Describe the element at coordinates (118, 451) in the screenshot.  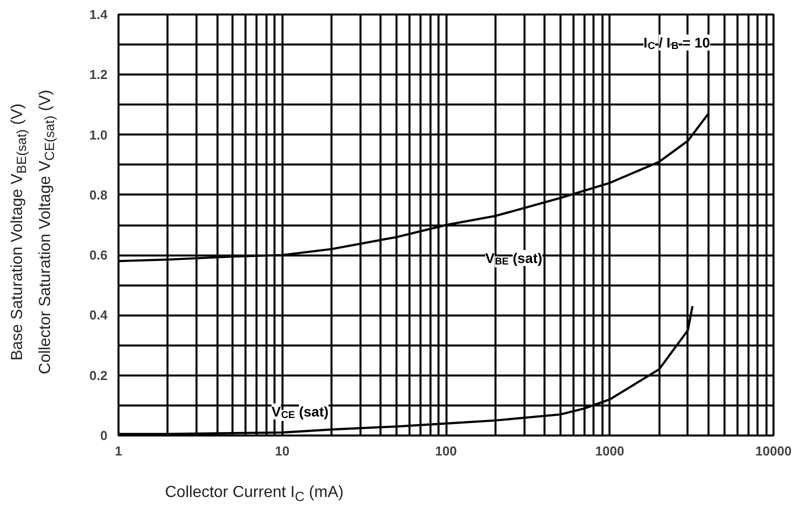
I see `x-tick-label: 1` at that location.